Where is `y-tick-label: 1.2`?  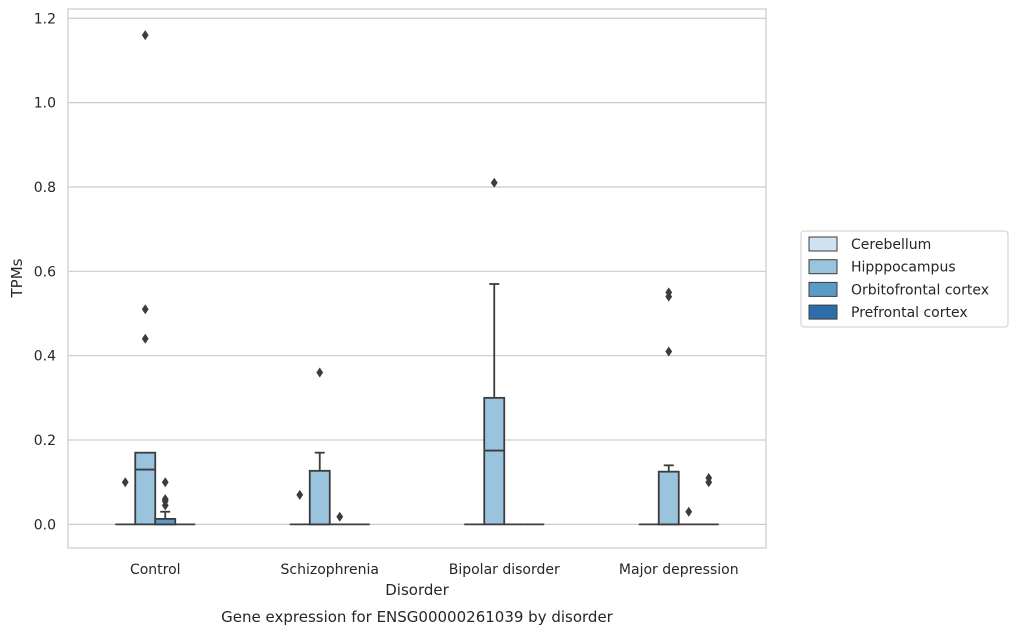
y-tick-label: 1.2 is located at coordinates (45, 19).